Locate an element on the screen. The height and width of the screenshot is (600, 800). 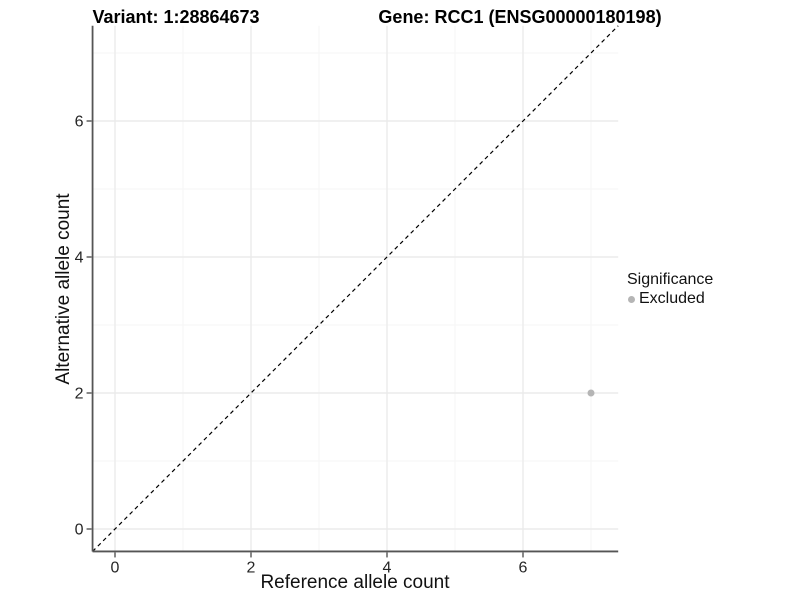
y-axis-title: Alternative allele count is located at coordinates (63, 289).